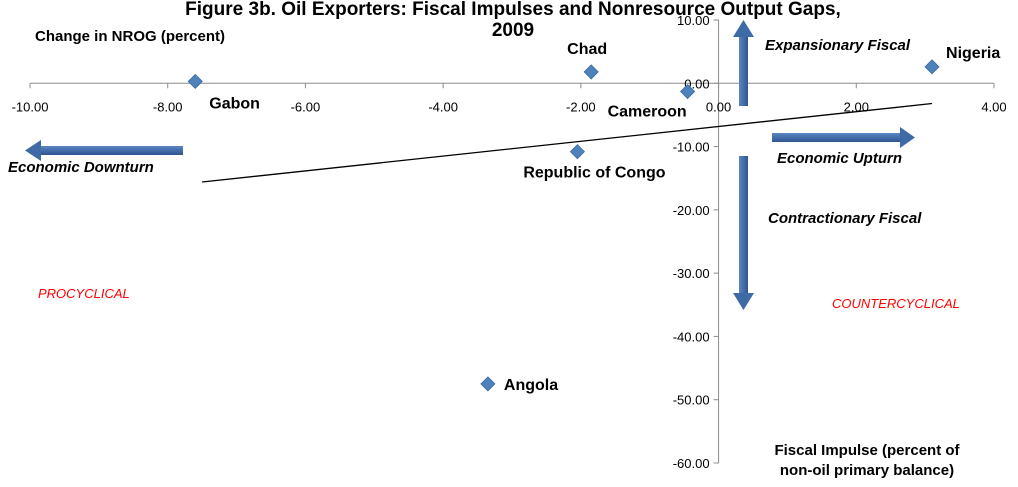  Describe the element at coordinates (743, 63) in the screenshot. I see `expansionary-arrow` at that location.